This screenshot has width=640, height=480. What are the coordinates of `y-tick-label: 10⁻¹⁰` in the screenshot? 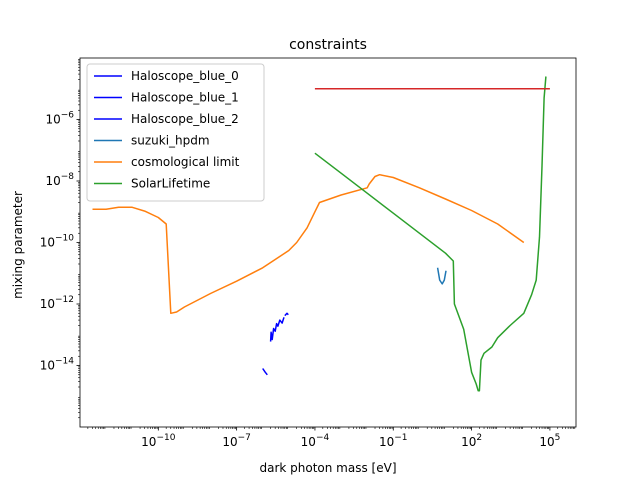 It's located at (57, 242).